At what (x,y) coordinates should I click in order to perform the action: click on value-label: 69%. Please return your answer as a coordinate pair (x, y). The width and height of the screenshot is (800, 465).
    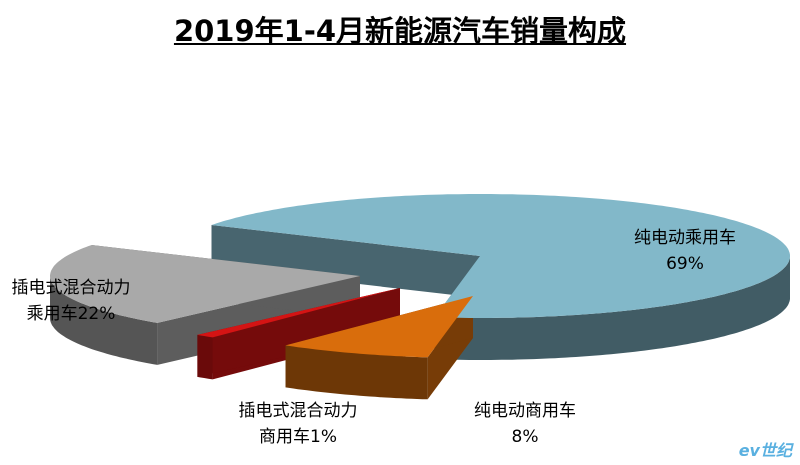
    Looking at the image, I should click on (685, 264).